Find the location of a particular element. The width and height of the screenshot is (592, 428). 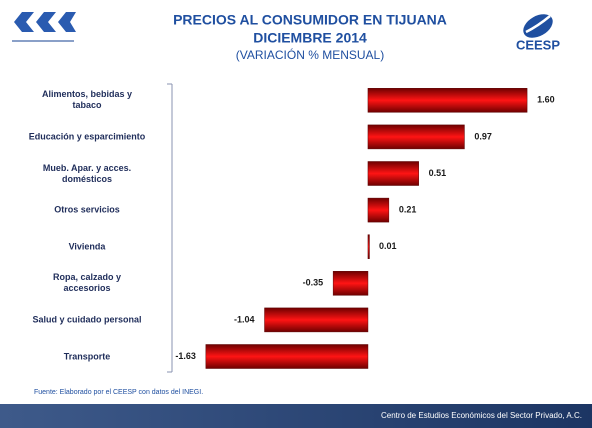

category-label: Educación y esparcimiento is located at coordinates (87, 136).